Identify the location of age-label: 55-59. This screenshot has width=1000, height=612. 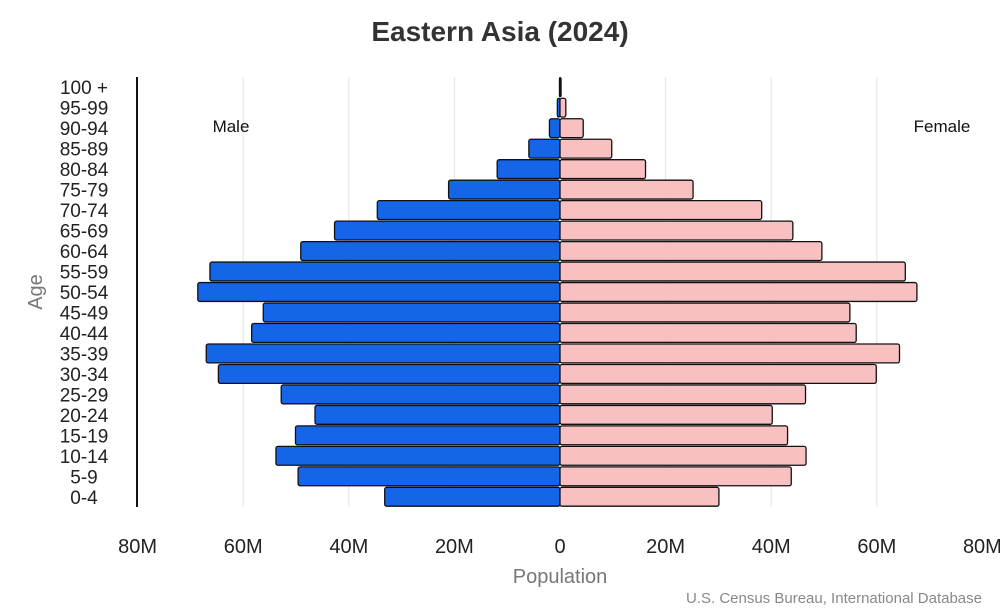
(84, 273).